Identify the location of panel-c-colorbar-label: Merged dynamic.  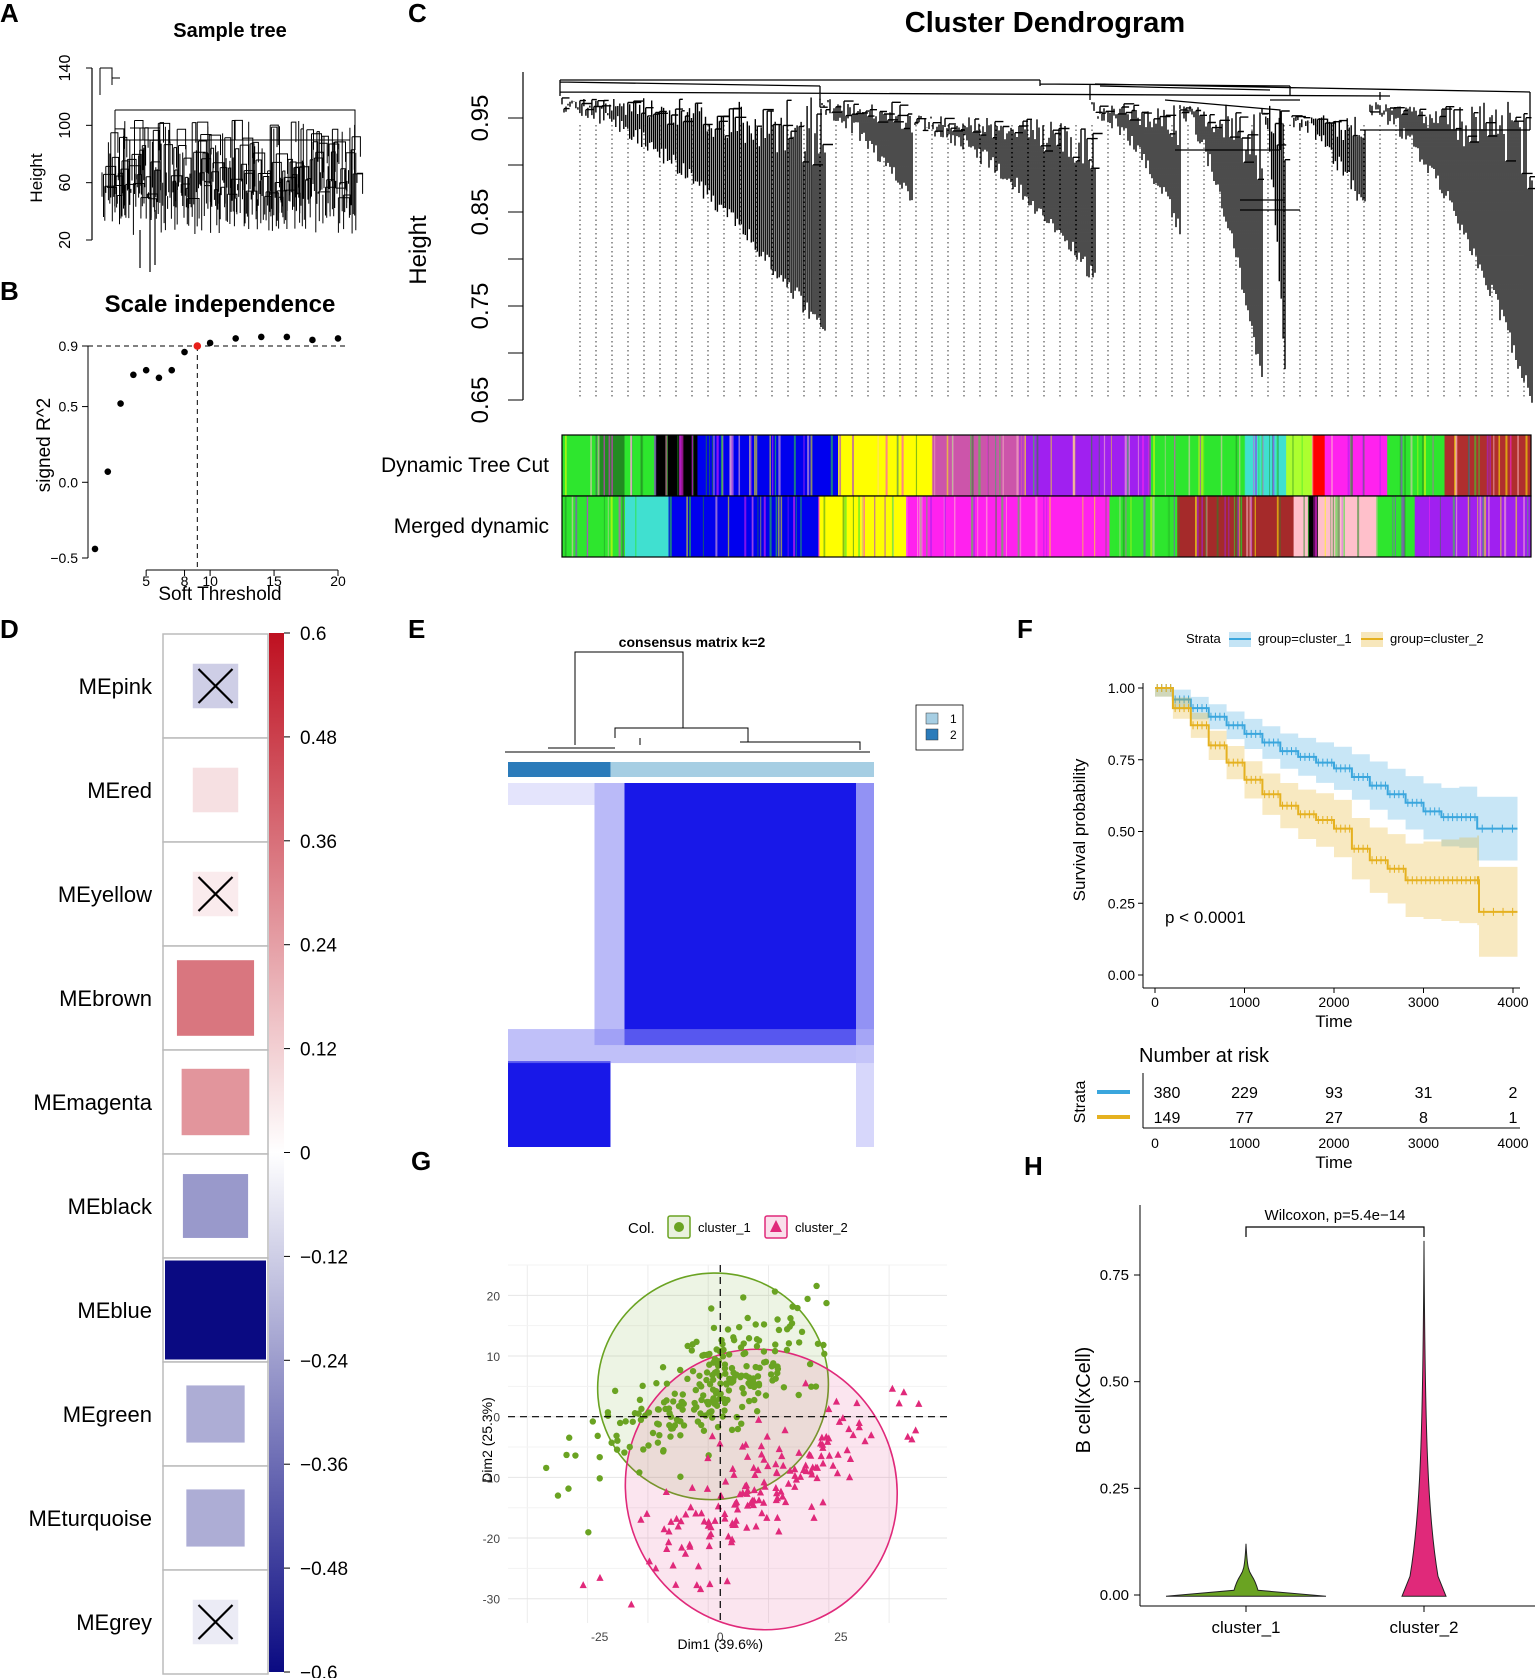
(471, 526).